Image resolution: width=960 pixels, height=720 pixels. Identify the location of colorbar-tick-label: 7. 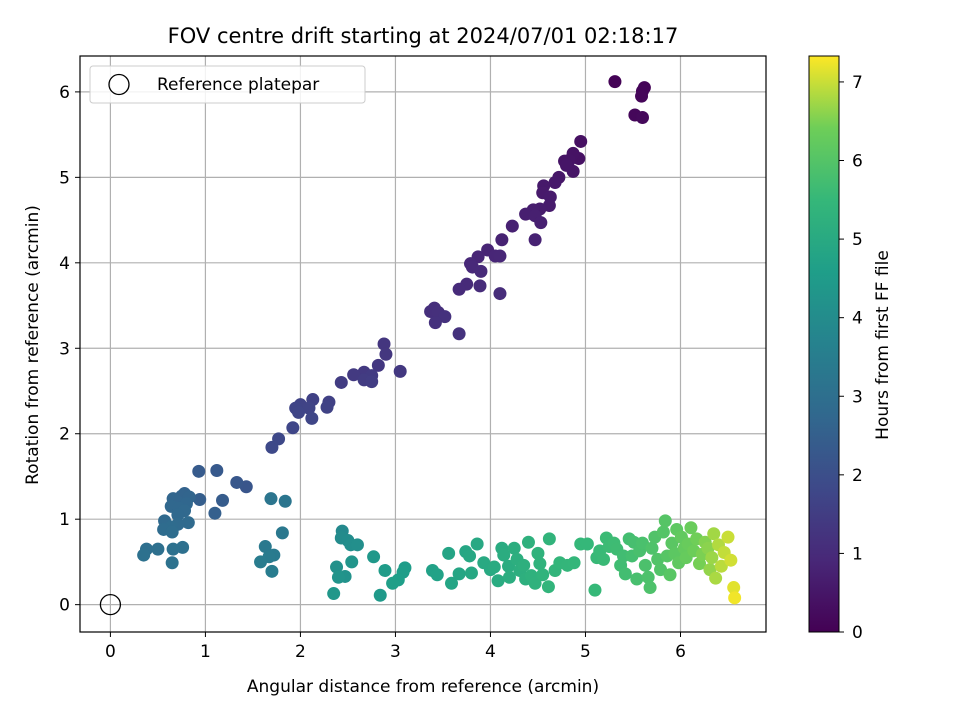
(857, 83).